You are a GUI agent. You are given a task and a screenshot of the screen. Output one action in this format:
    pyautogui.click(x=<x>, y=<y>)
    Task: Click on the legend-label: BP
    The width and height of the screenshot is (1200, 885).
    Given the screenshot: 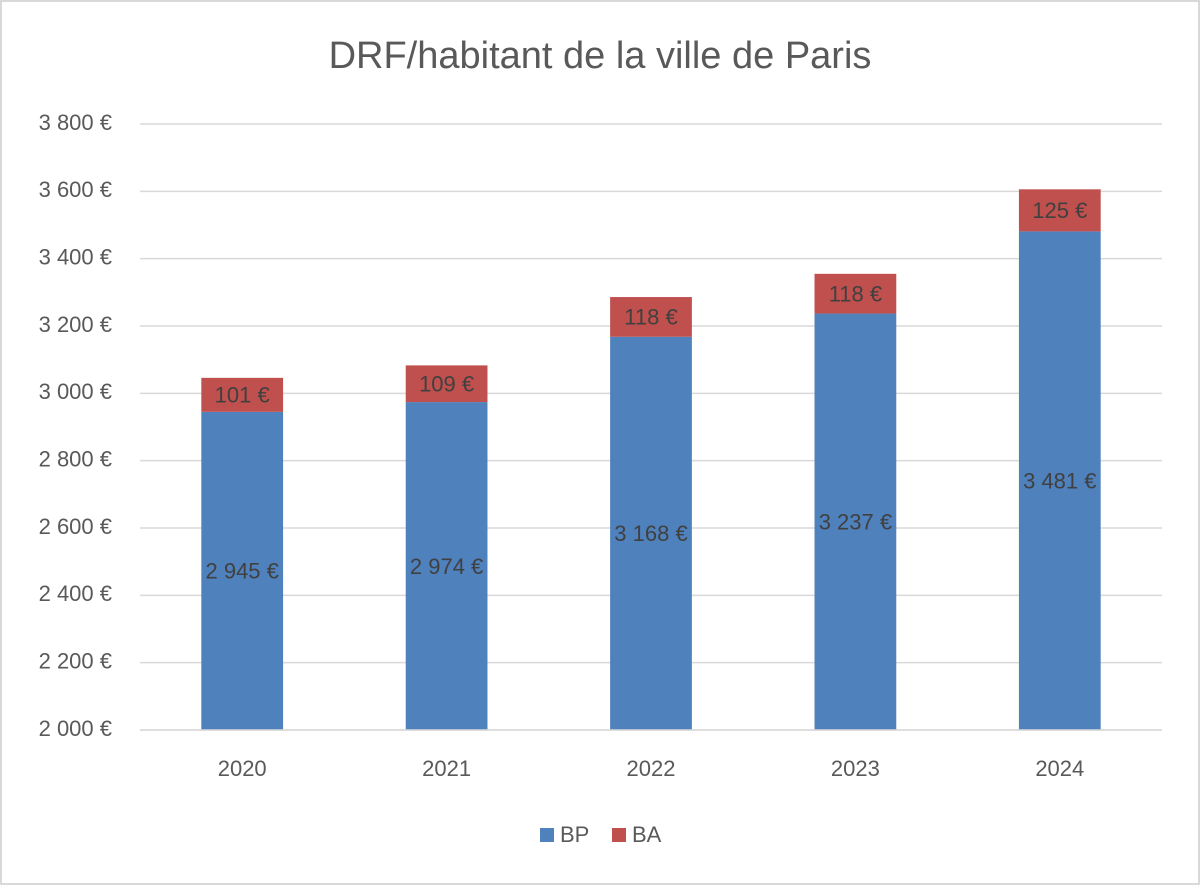 What is the action you would take?
    pyautogui.click(x=574, y=834)
    